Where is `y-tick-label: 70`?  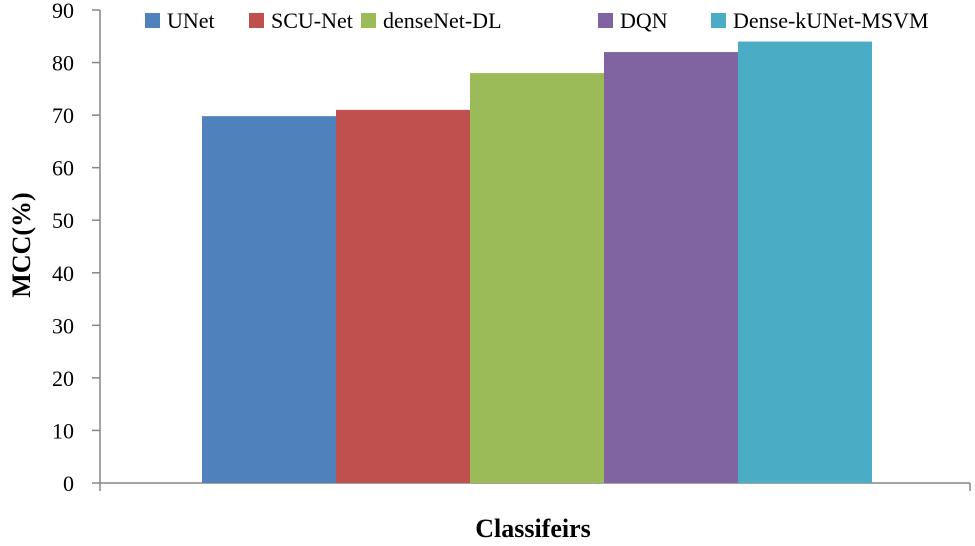
y-tick-label: 70 is located at coordinates (63, 115).